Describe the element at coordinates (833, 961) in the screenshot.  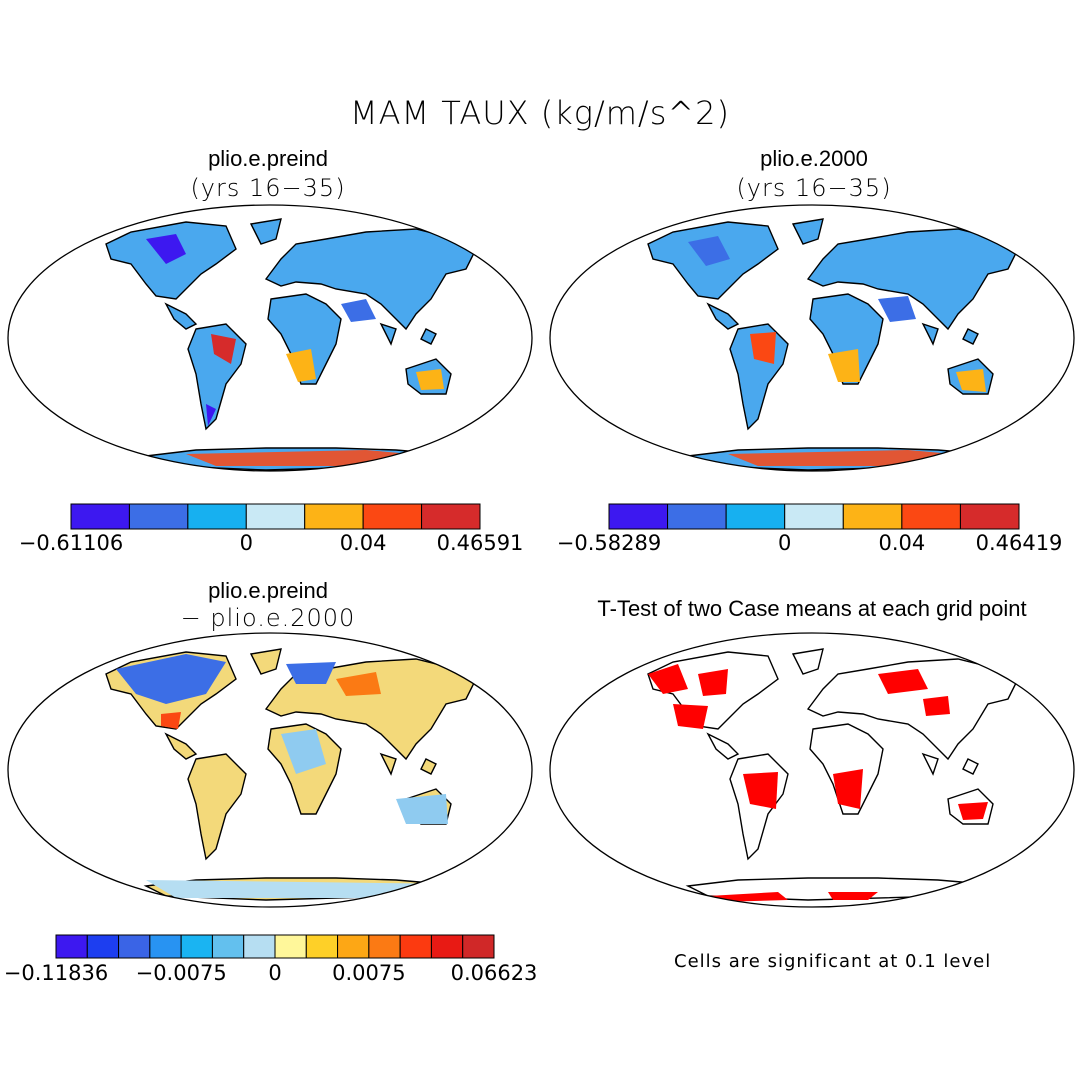
I see `significance-note: Cells are significant at 0.1 level` at that location.